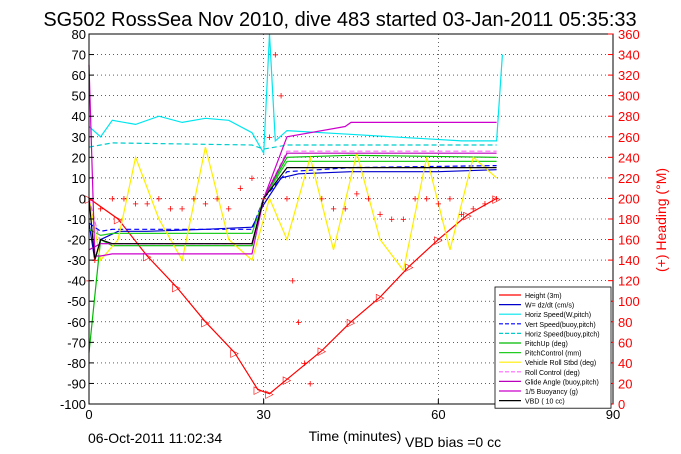  I want to click on legend-entry: PitchControl (mm), so click(553, 354).